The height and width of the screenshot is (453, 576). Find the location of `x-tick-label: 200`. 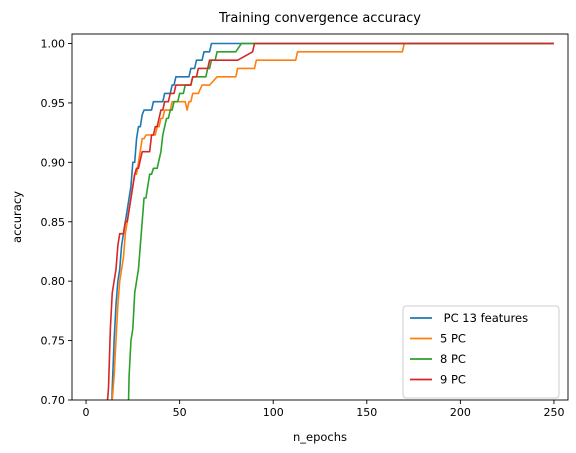

x-tick-label: 200 is located at coordinates (460, 412).